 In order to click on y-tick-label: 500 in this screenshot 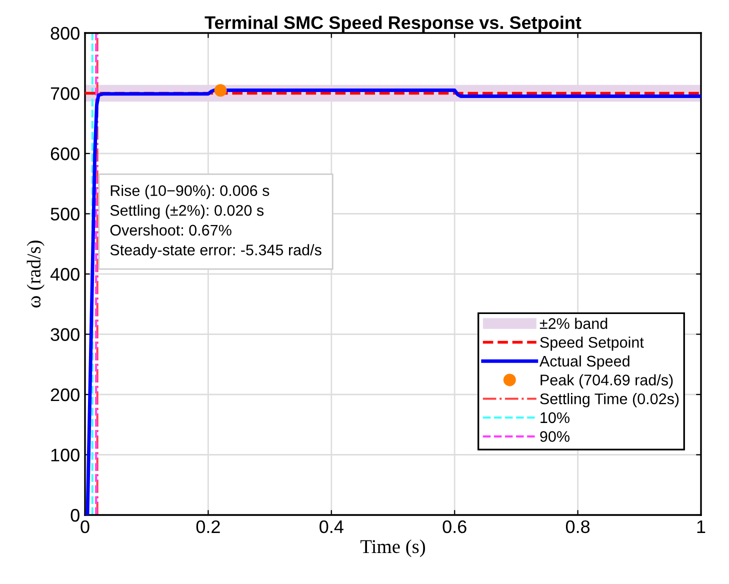, I will do `click(65, 214)`.